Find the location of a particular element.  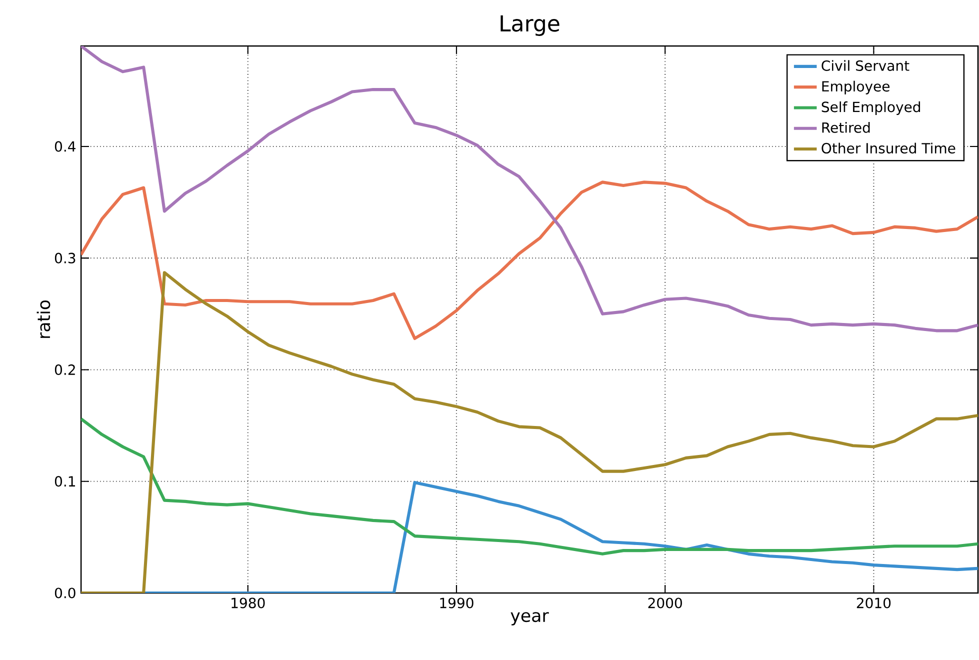

legend-label: Retired is located at coordinates (846, 127).